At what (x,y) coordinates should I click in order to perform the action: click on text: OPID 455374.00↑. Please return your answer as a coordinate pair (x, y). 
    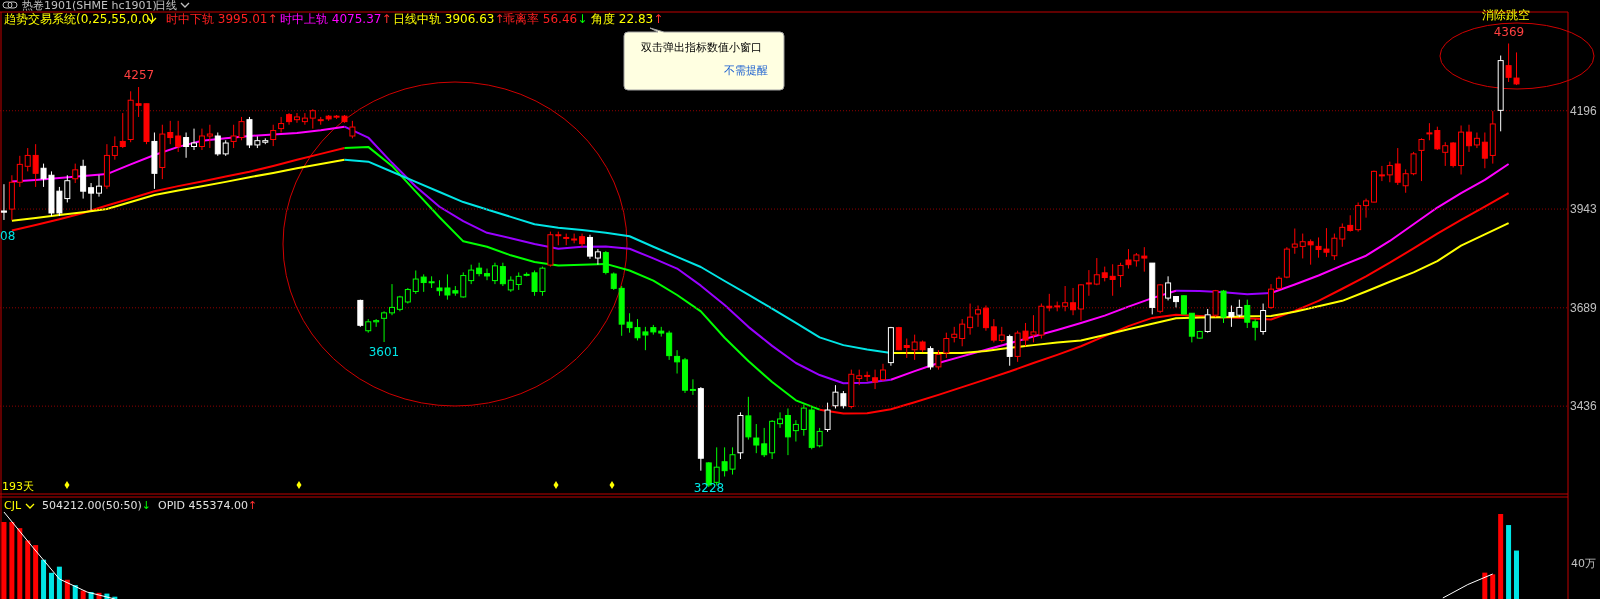
    Looking at the image, I should click on (208, 505).